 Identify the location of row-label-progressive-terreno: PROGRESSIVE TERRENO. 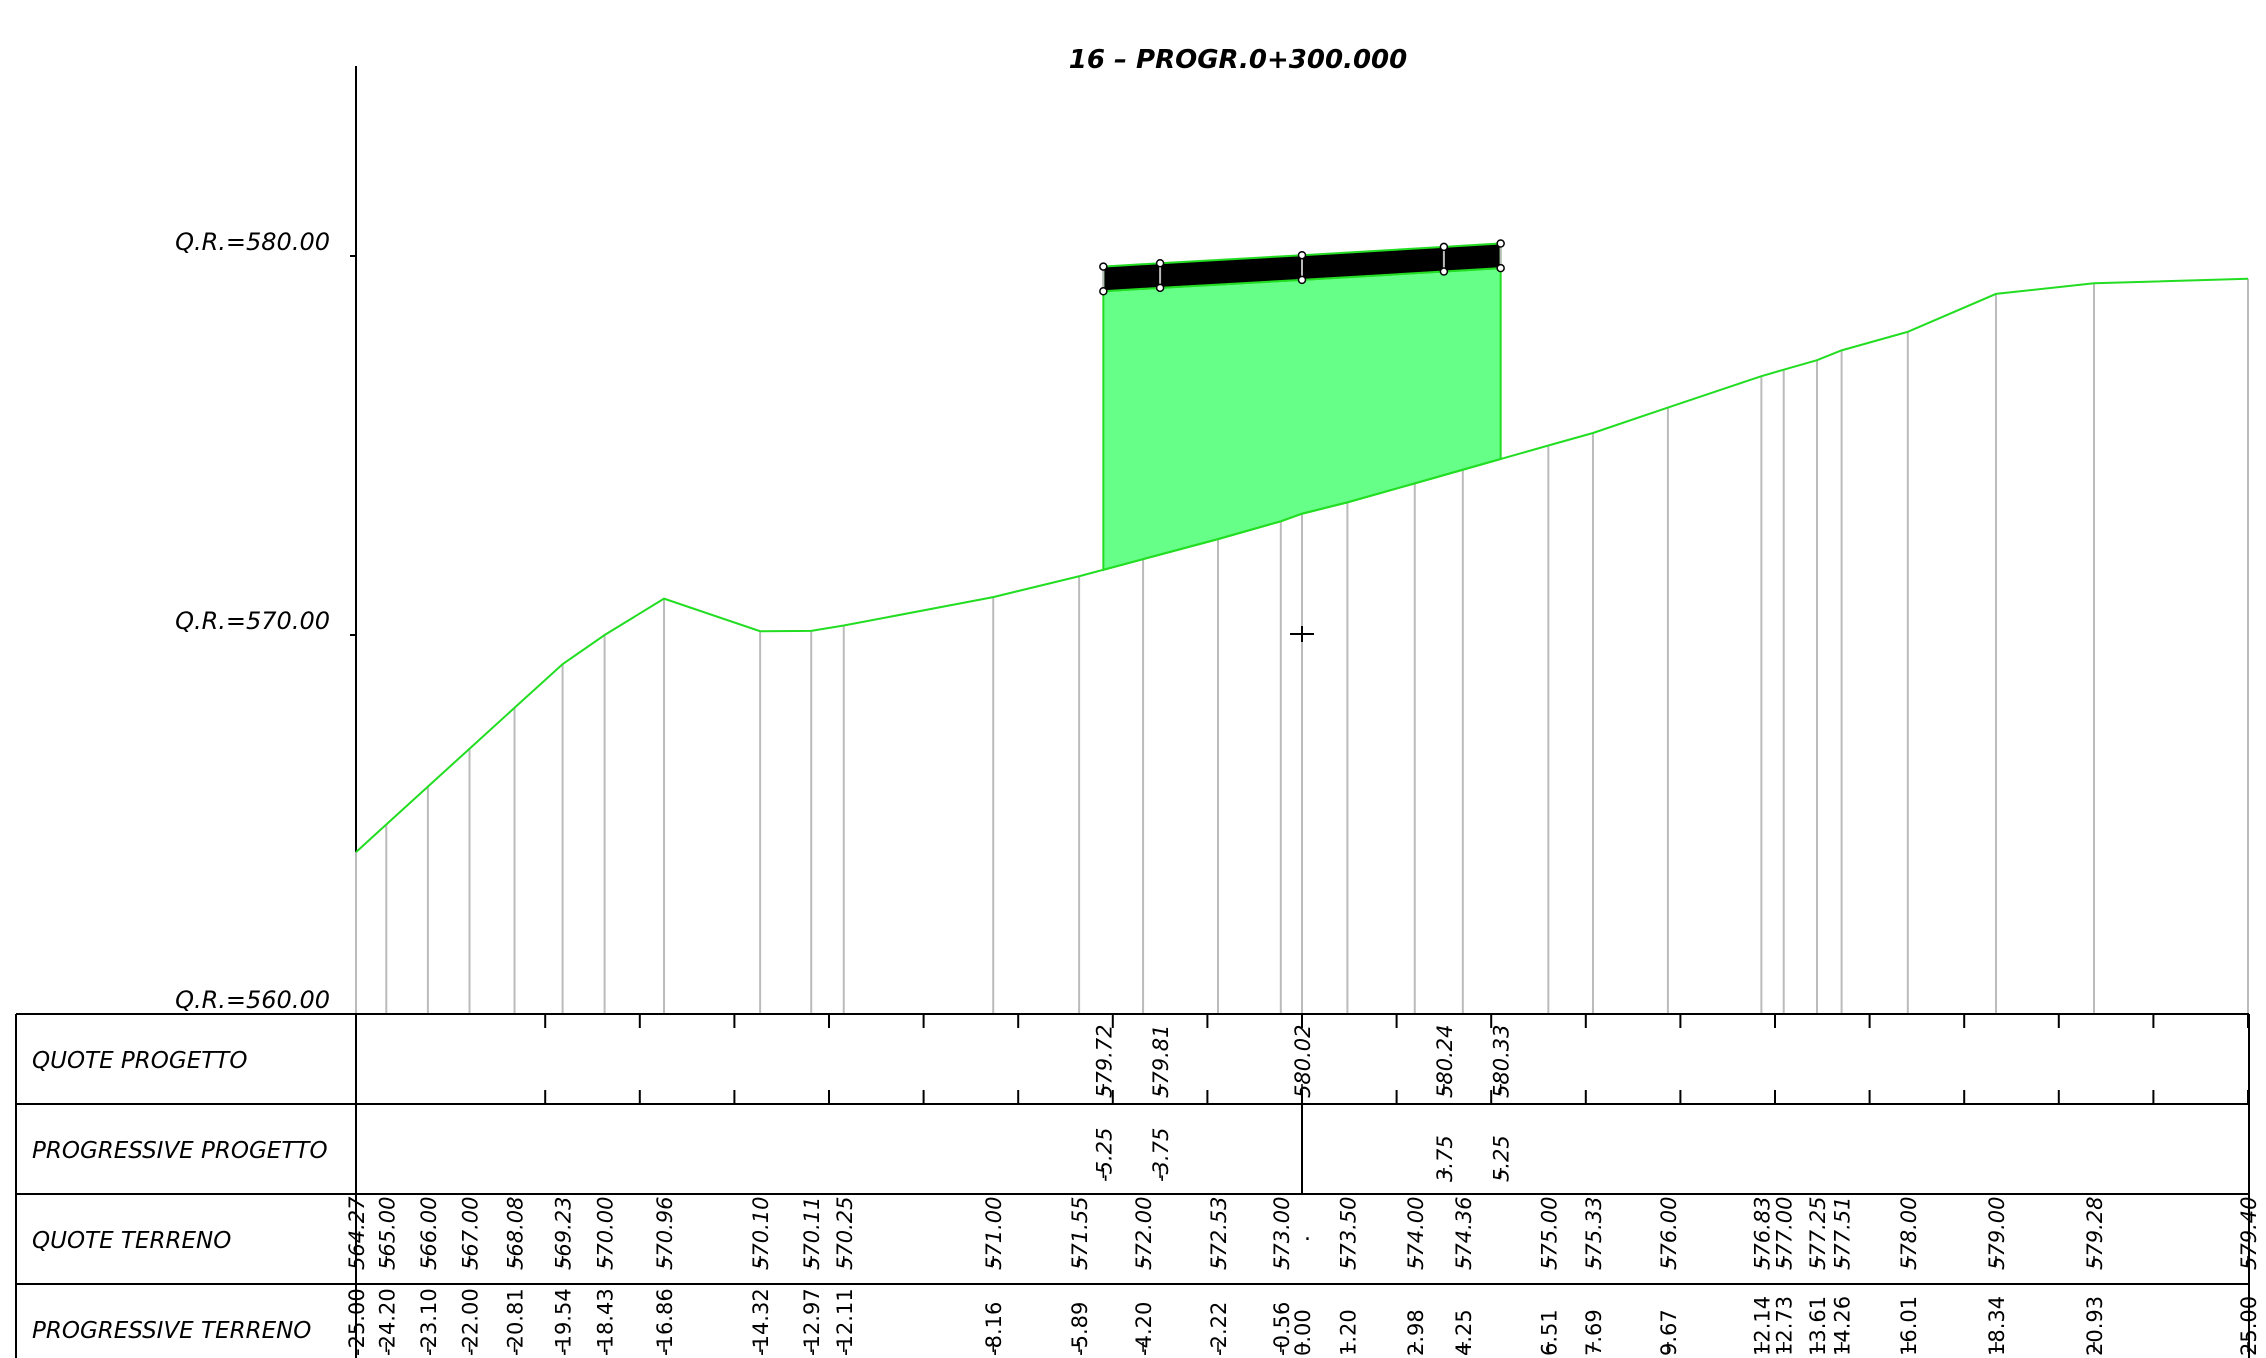
(171, 1331).